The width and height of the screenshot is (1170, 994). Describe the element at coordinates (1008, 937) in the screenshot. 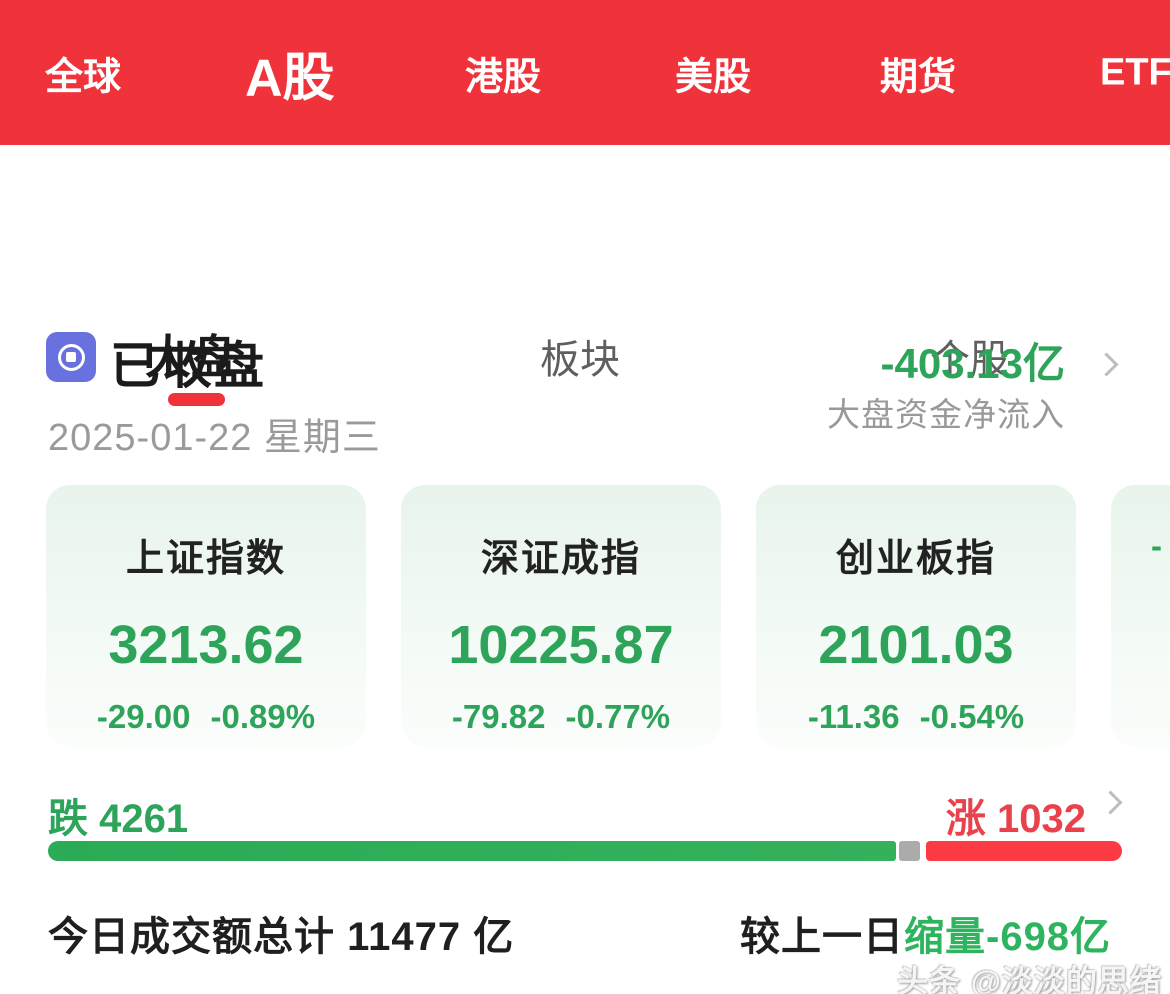

I see `volume-shrink-value: 缩量-698亿` at that location.